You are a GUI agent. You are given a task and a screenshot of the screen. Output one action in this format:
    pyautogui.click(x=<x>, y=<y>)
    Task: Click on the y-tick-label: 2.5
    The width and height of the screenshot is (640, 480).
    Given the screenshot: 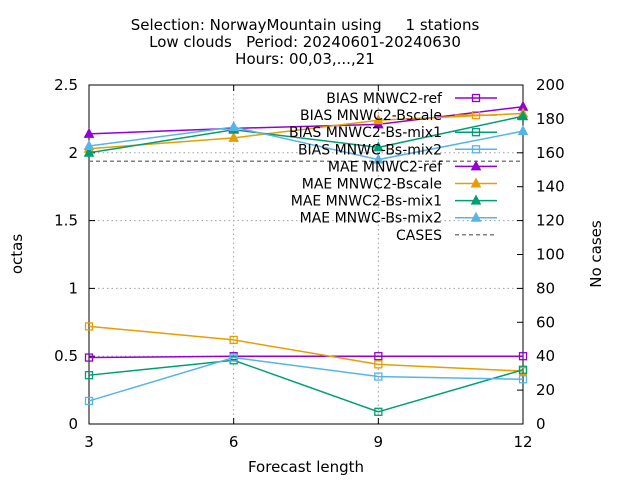 What is the action you would take?
    pyautogui.click(x=66, y=85)
    